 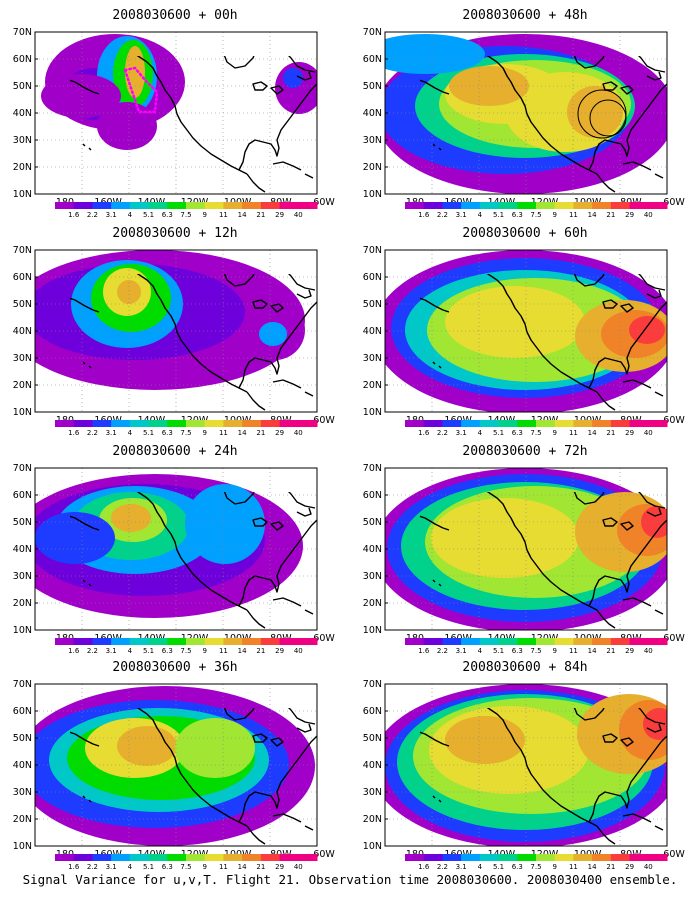 What do you see at coordinates (175, 15) in the screenshot?
I see `panel-title: 2008030600 + 00h` at bounding box center [175, 15].